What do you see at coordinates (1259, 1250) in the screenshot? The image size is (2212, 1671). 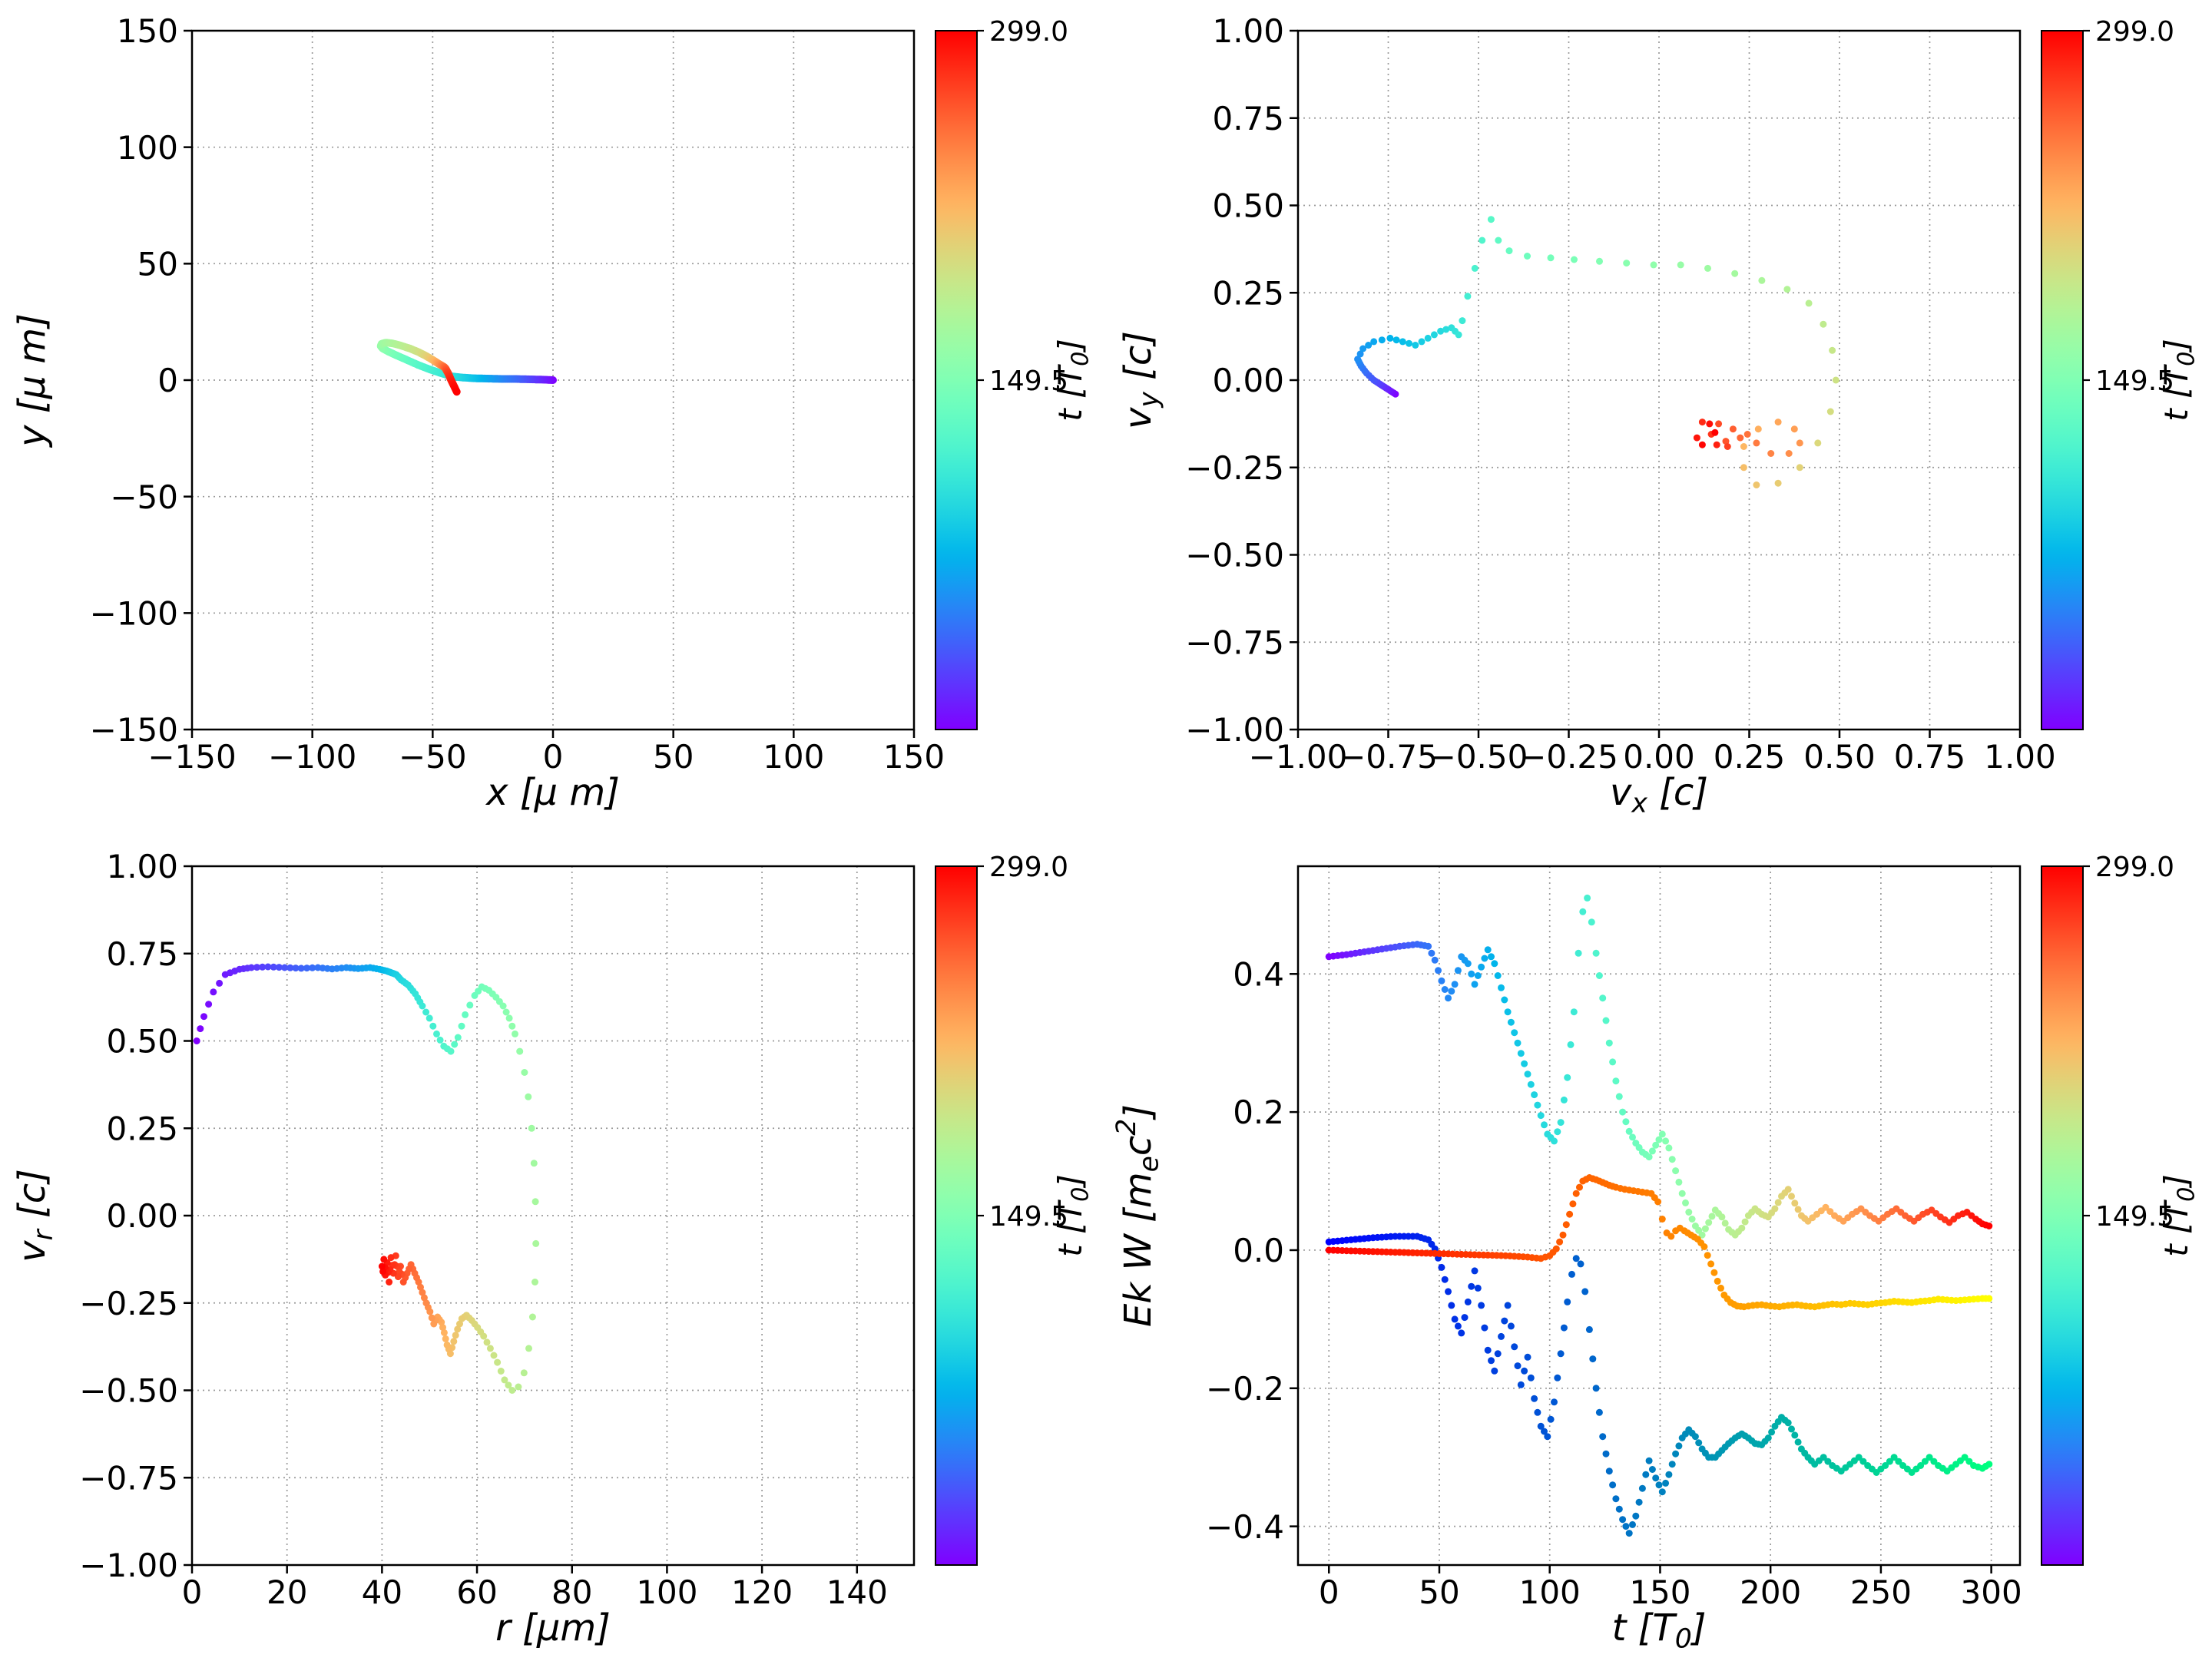 I see `y-tick-label: 0.0` at bounding box center [1259, 1250].